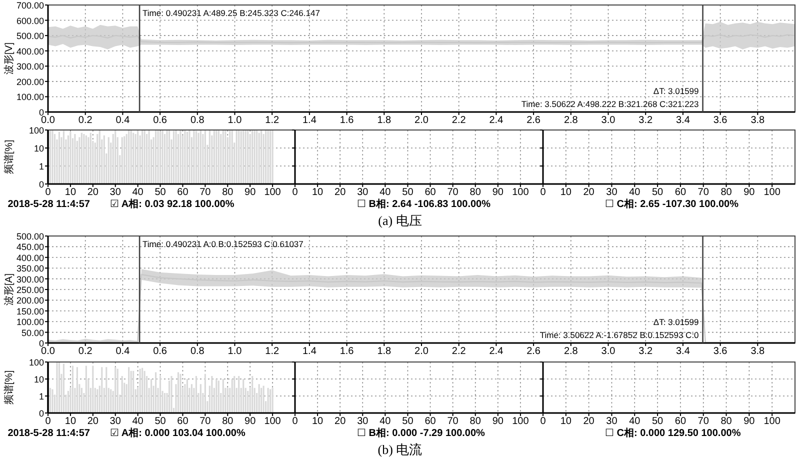  I want to click on text: ☐ B相: 2.64 -106.83 100.00%, so click(424, 204).